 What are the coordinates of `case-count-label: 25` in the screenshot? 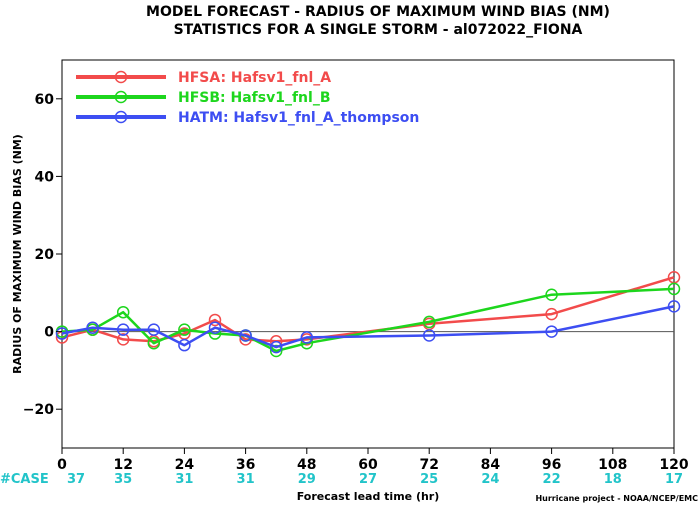 It's located at (429, 479).